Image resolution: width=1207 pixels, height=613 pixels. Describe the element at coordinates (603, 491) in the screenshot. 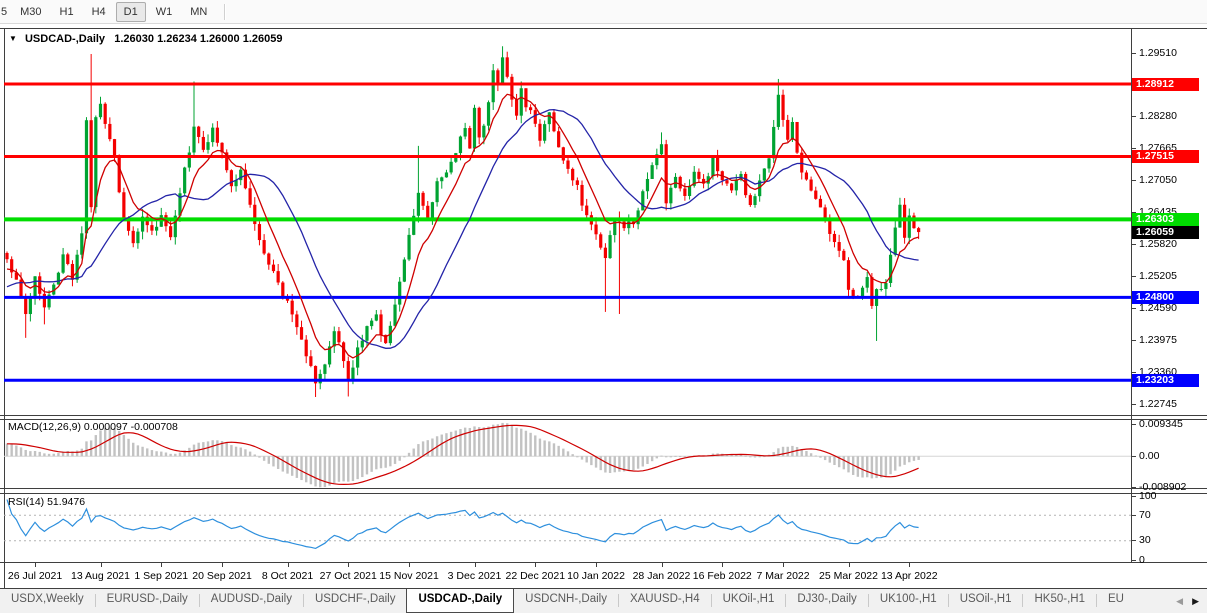

I see `panel-splitter-macd-rsi` at that location.